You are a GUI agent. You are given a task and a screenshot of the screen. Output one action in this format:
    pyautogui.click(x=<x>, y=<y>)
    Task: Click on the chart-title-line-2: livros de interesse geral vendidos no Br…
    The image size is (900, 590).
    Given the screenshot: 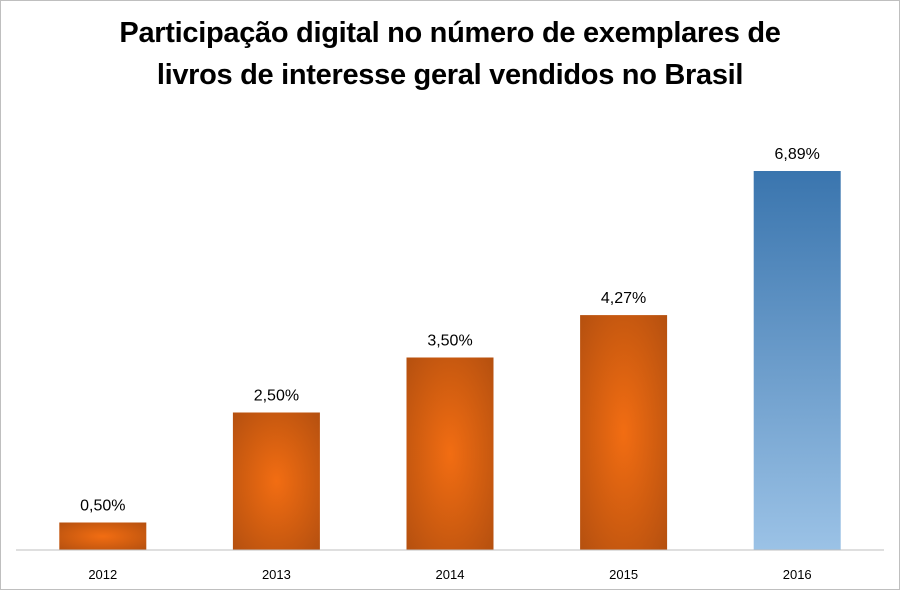 What is the action you would take?
    pyautogui.click(x=450, y=75)
    